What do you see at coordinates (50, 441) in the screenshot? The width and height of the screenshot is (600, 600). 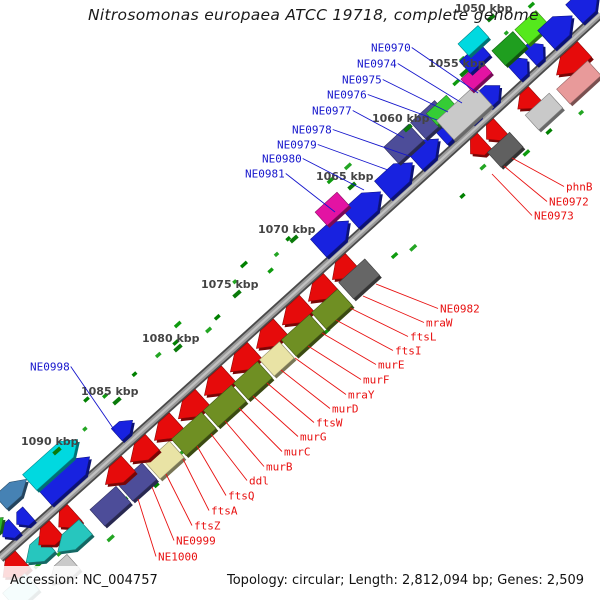 I see `scale-label: 1090 kbp` at bounding box center [50, 441].